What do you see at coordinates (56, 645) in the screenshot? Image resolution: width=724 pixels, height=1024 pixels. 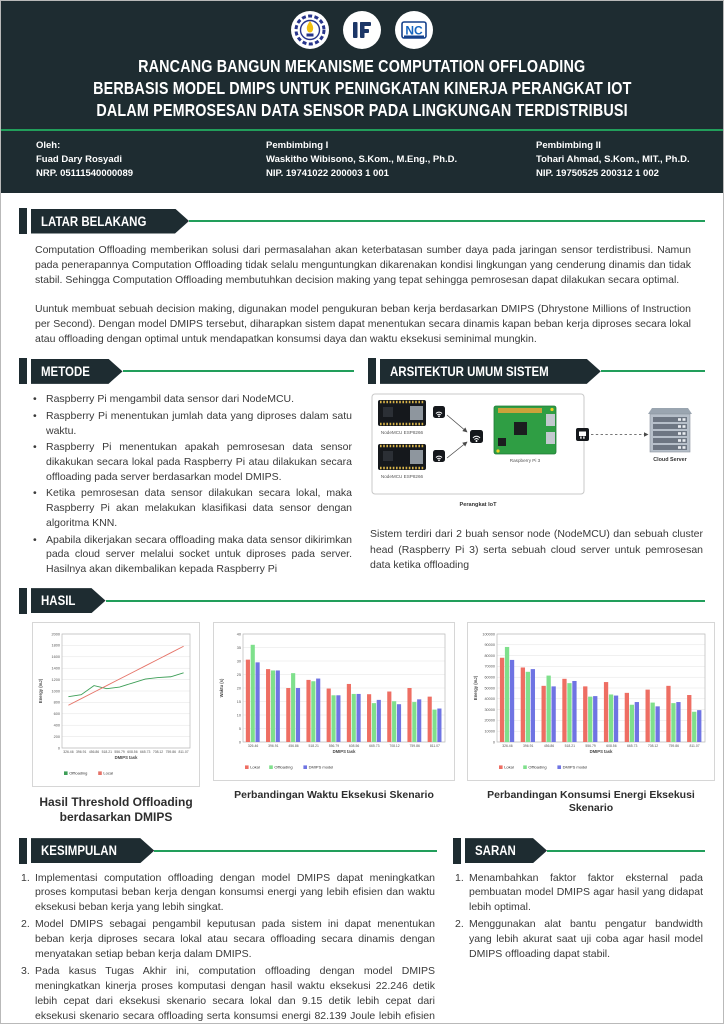 I see `svg-text: 1800` at bounding box center [56, 645].